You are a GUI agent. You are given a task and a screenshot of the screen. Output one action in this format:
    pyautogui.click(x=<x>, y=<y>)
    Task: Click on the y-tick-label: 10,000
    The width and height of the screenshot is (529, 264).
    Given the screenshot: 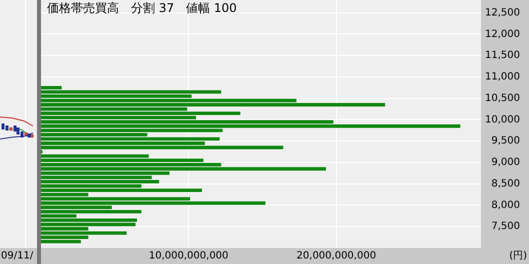 What is the action you would take?
    pyautogui.click(x=502, y=120)
    